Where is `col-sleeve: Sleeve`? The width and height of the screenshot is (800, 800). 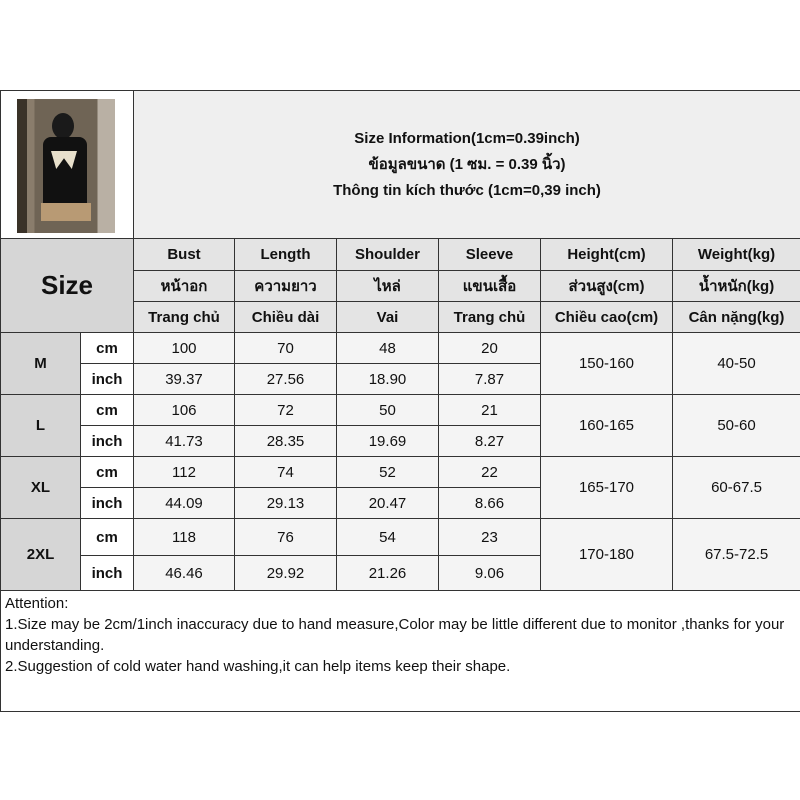 col-sleeve: Sleeve is located at coordinates (489, 254).